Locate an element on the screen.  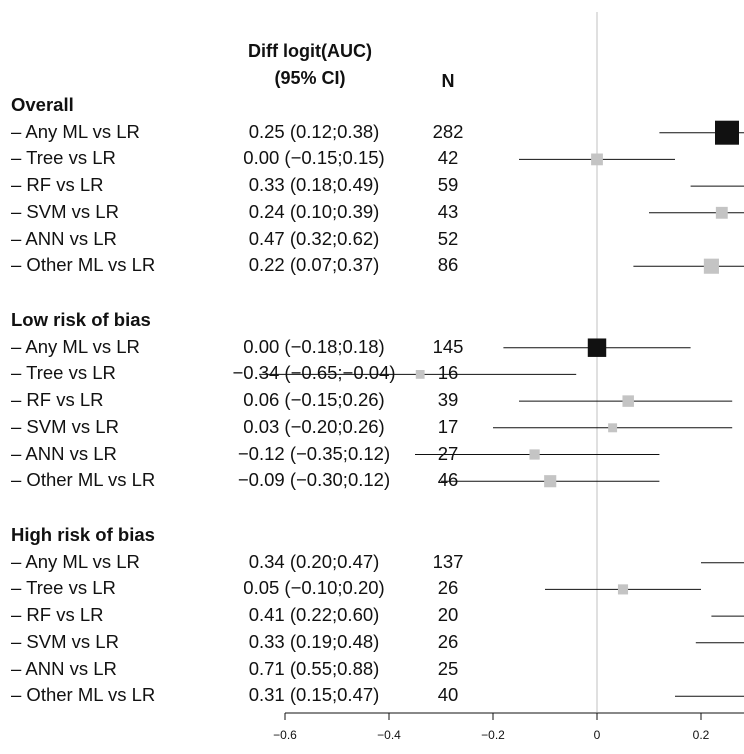
forest-row: – ANN vs LR −0.12 (−0.35;0.12) 27 is located at coordinates (240, 456).